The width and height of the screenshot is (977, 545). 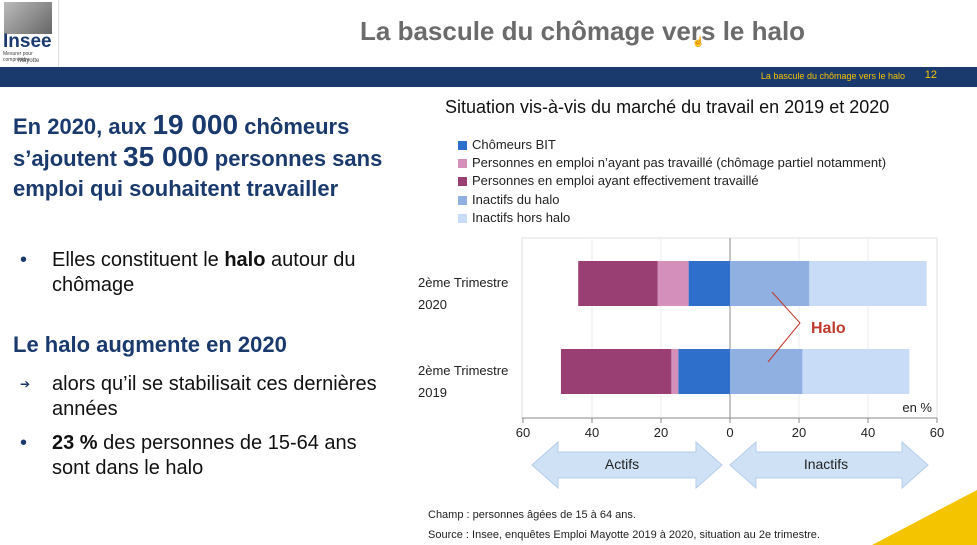 I want to click on unit-label: en %, so click(x=917, y=407).